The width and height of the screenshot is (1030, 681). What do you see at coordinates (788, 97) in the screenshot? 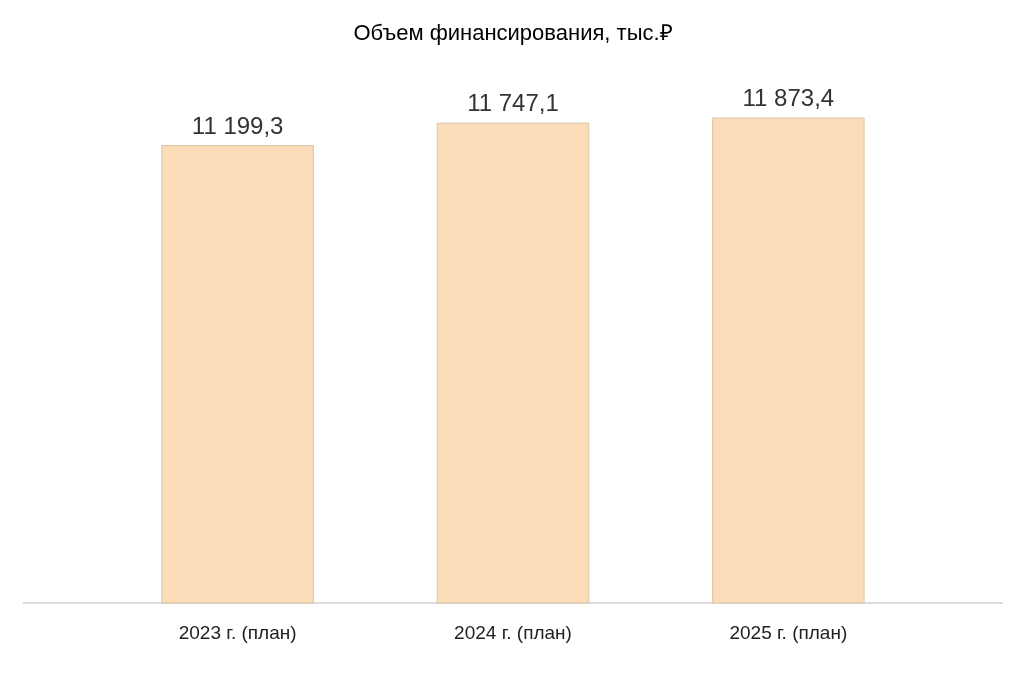
I see `data-label: 11 873,4` at bounding box center [788, 97].